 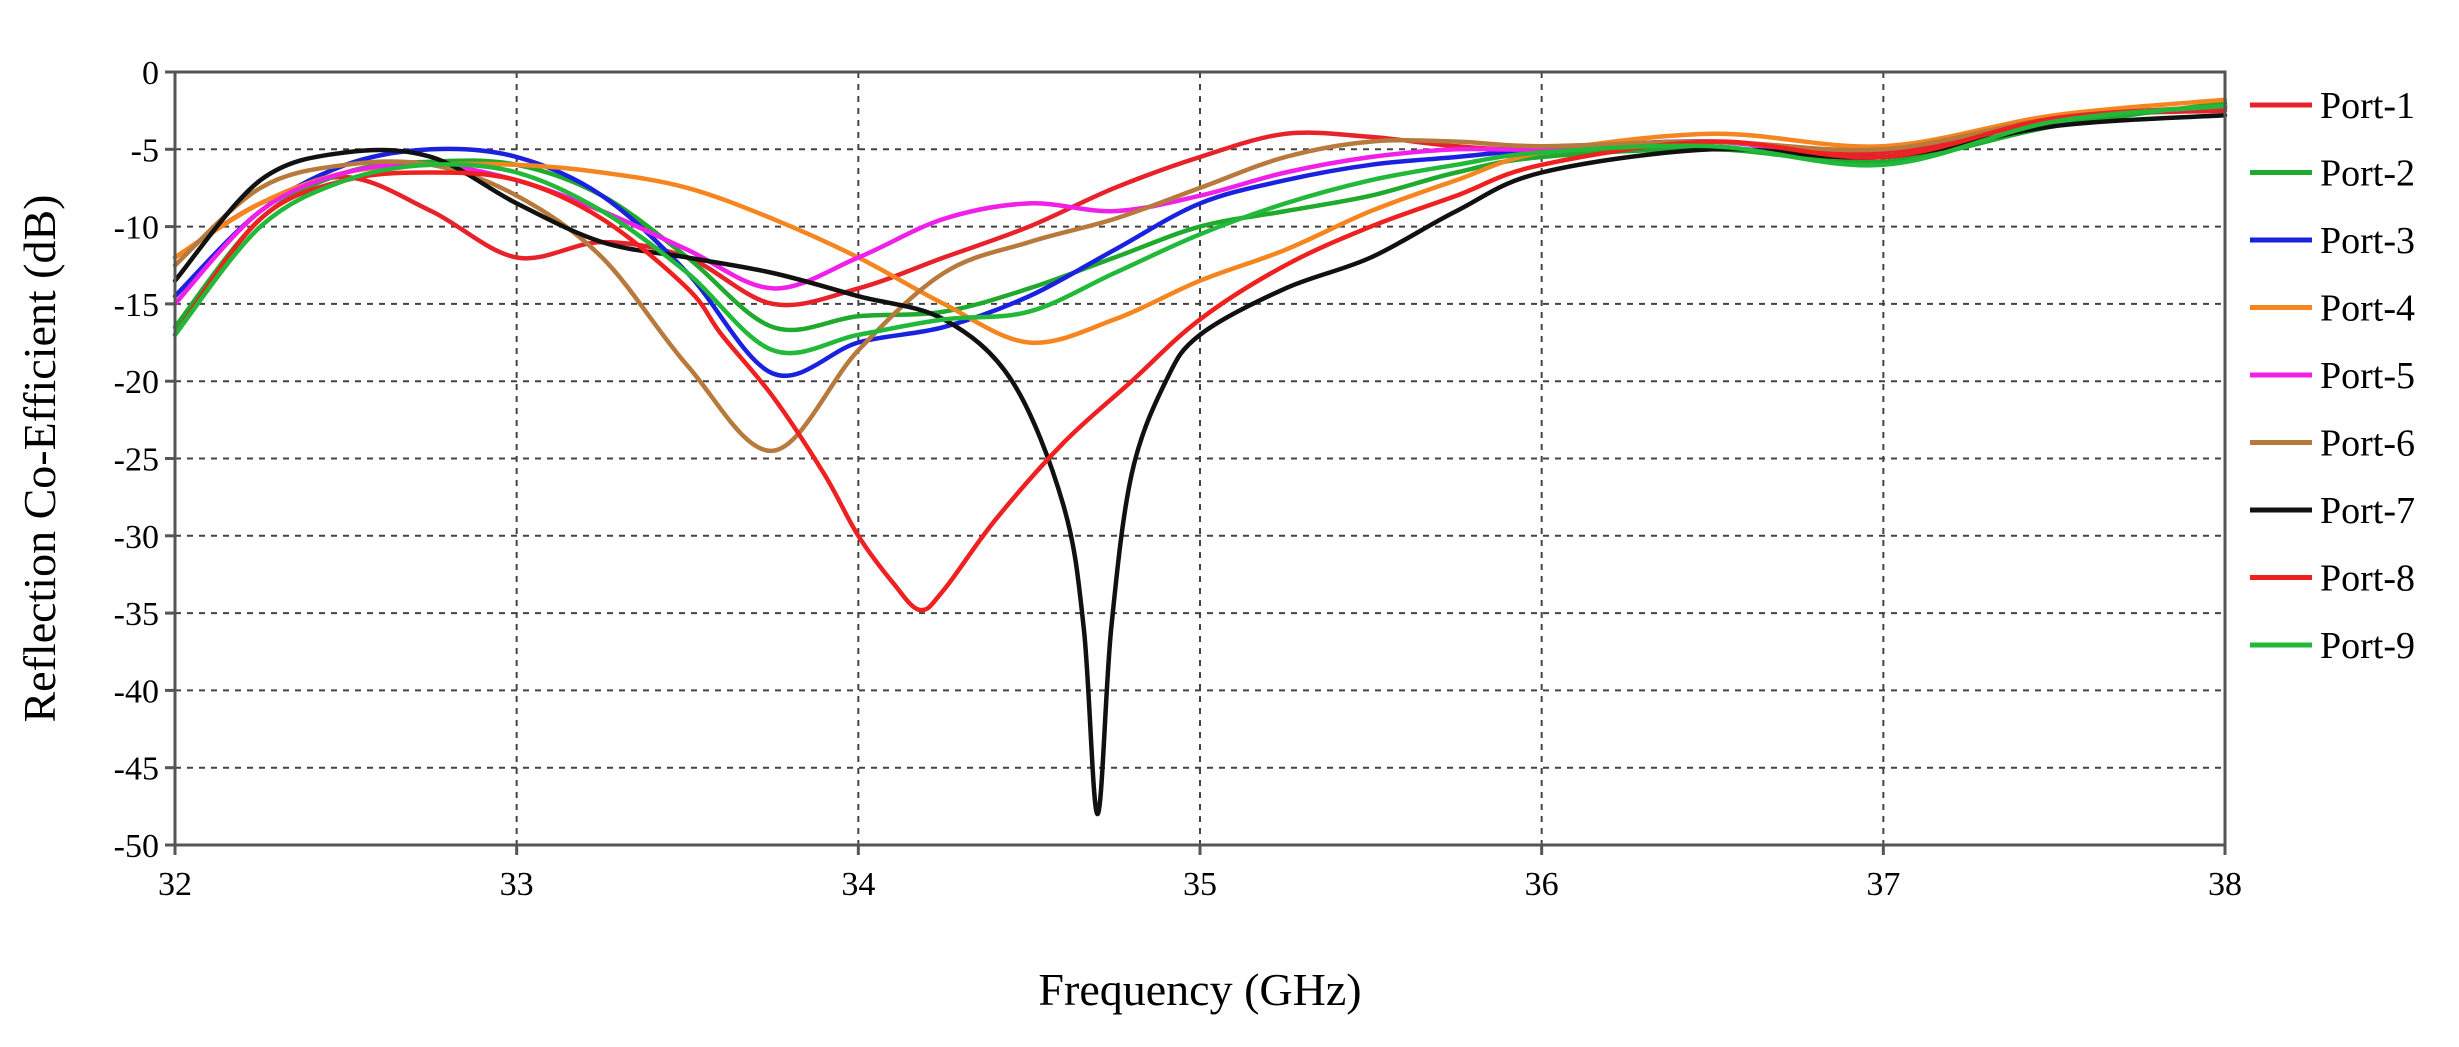 I want to click on legend-item-port-6: Port-6, so click(x=2332, y=444).